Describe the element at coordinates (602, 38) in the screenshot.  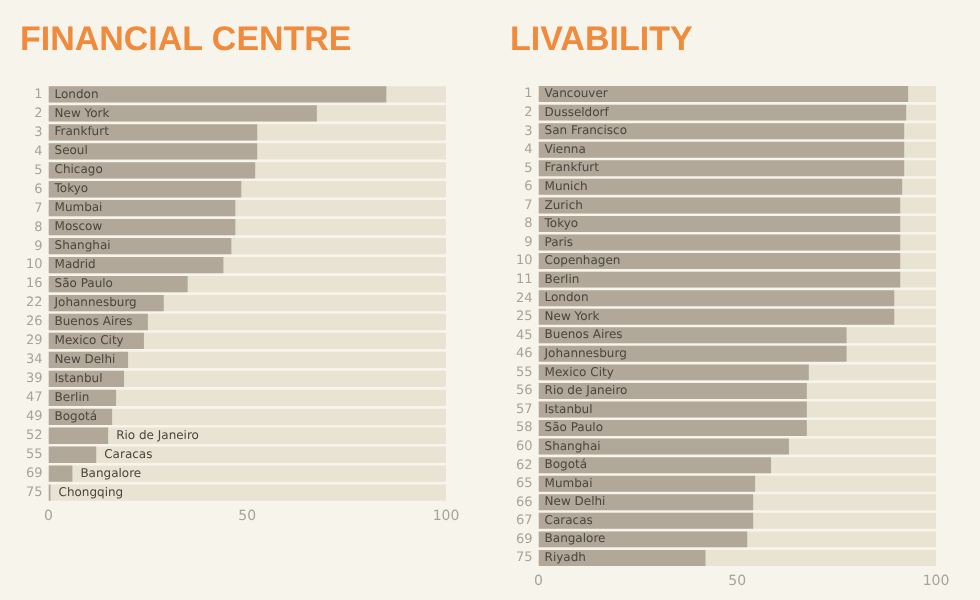
I see `chart-title: LIVABILITY` at that location.